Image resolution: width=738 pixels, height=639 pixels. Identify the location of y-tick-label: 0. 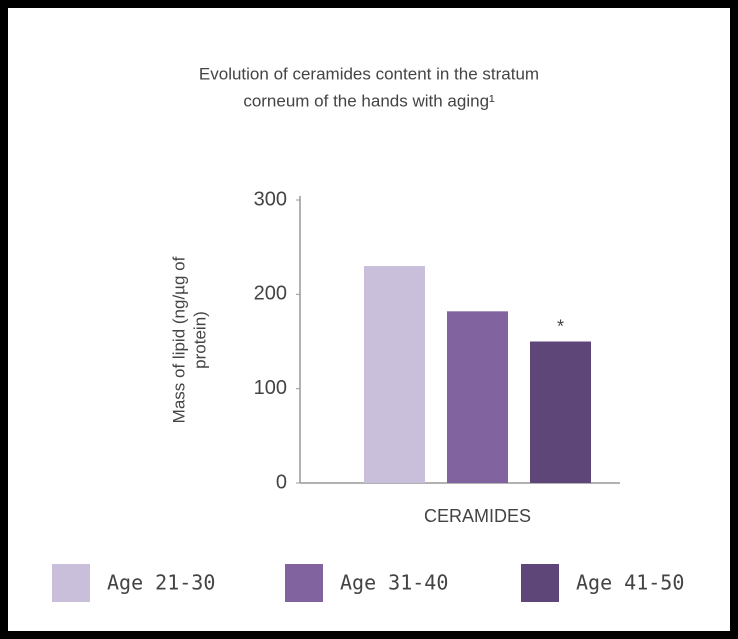
(281, 482).